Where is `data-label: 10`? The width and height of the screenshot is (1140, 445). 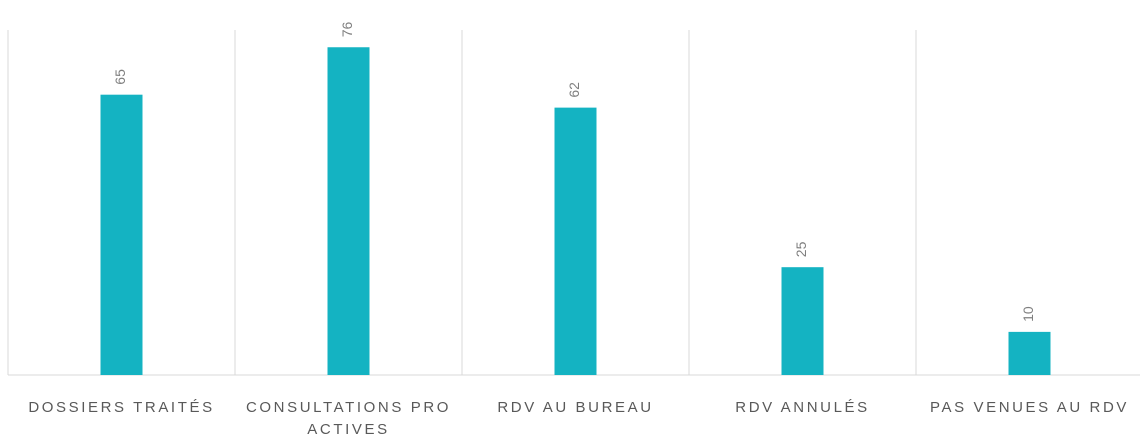 data-label: 10 is located at coordinates (1028, 314).